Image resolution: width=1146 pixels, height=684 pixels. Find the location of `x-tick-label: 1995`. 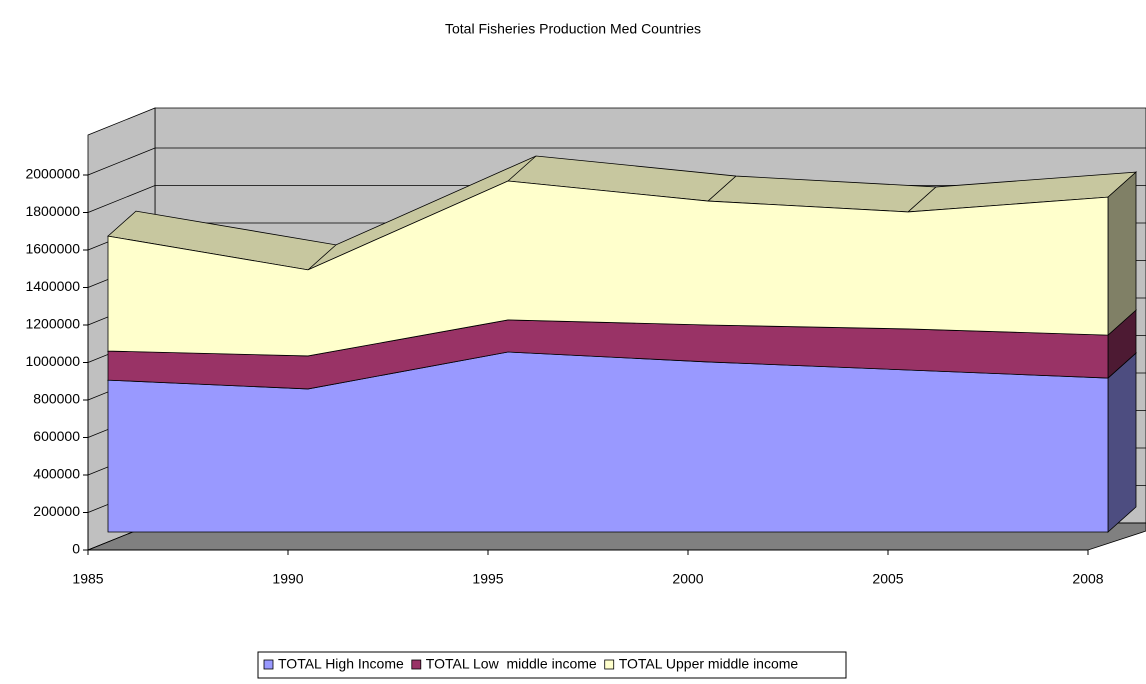

x-tick-label: 1995 is located at coordinates (487, 579).